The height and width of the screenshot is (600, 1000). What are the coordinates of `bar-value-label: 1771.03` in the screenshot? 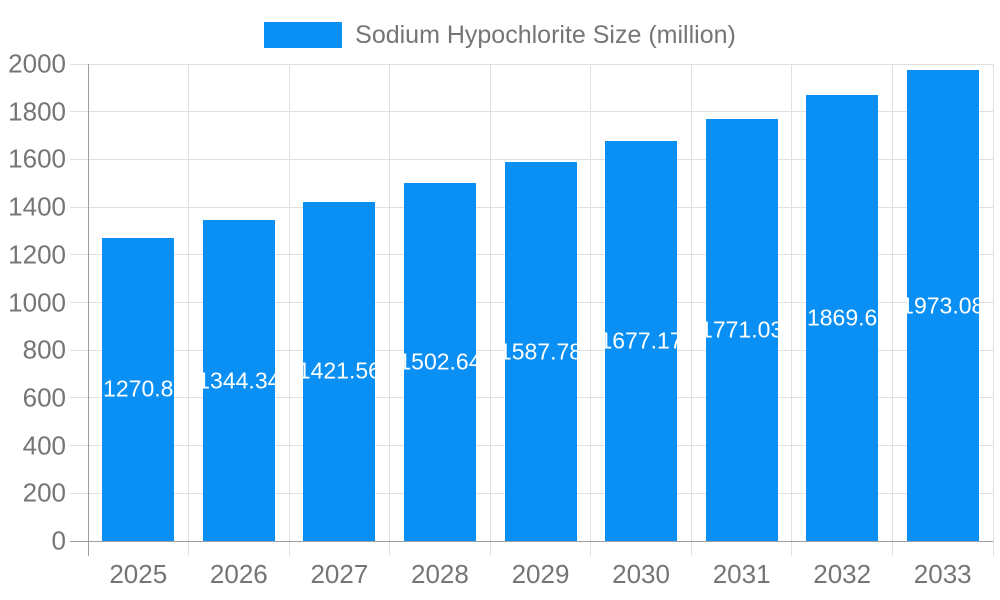 It's located at (741, 329).